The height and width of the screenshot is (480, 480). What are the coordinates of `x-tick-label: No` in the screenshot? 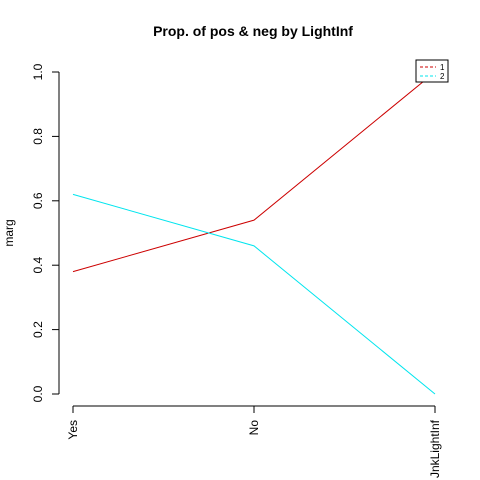 It's located at (254, 428).